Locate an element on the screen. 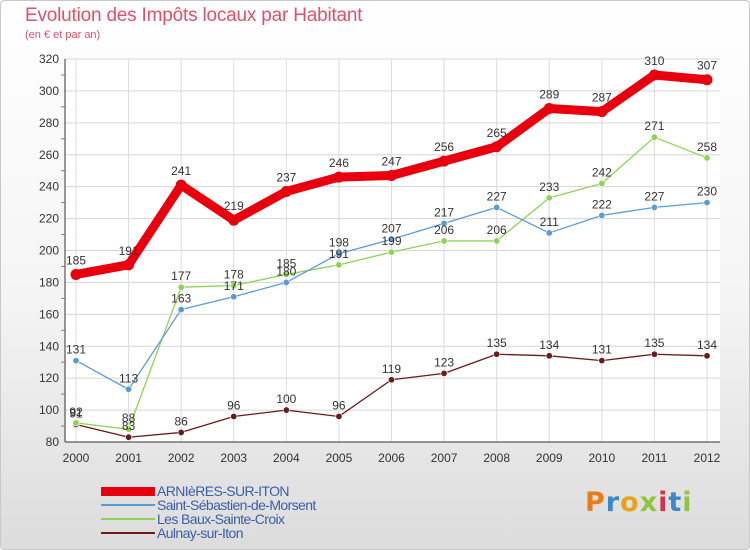  legend-label: Saint-Sébastien-de-Morsent is located at coordinates (236, 505).